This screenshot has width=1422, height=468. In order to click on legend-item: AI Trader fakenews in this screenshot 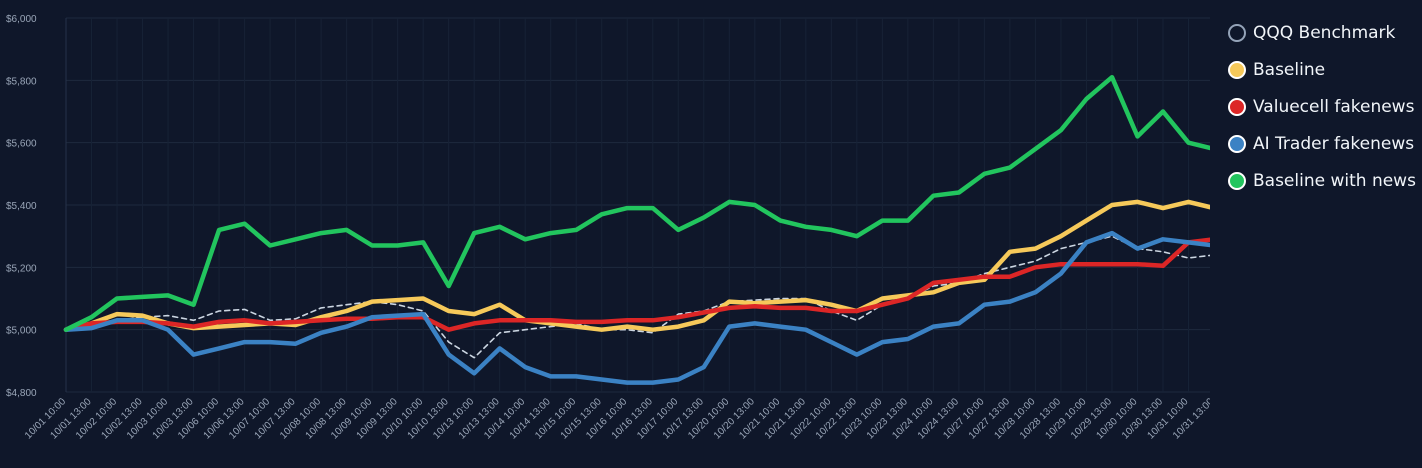, I will do `click(1322, 143)`.